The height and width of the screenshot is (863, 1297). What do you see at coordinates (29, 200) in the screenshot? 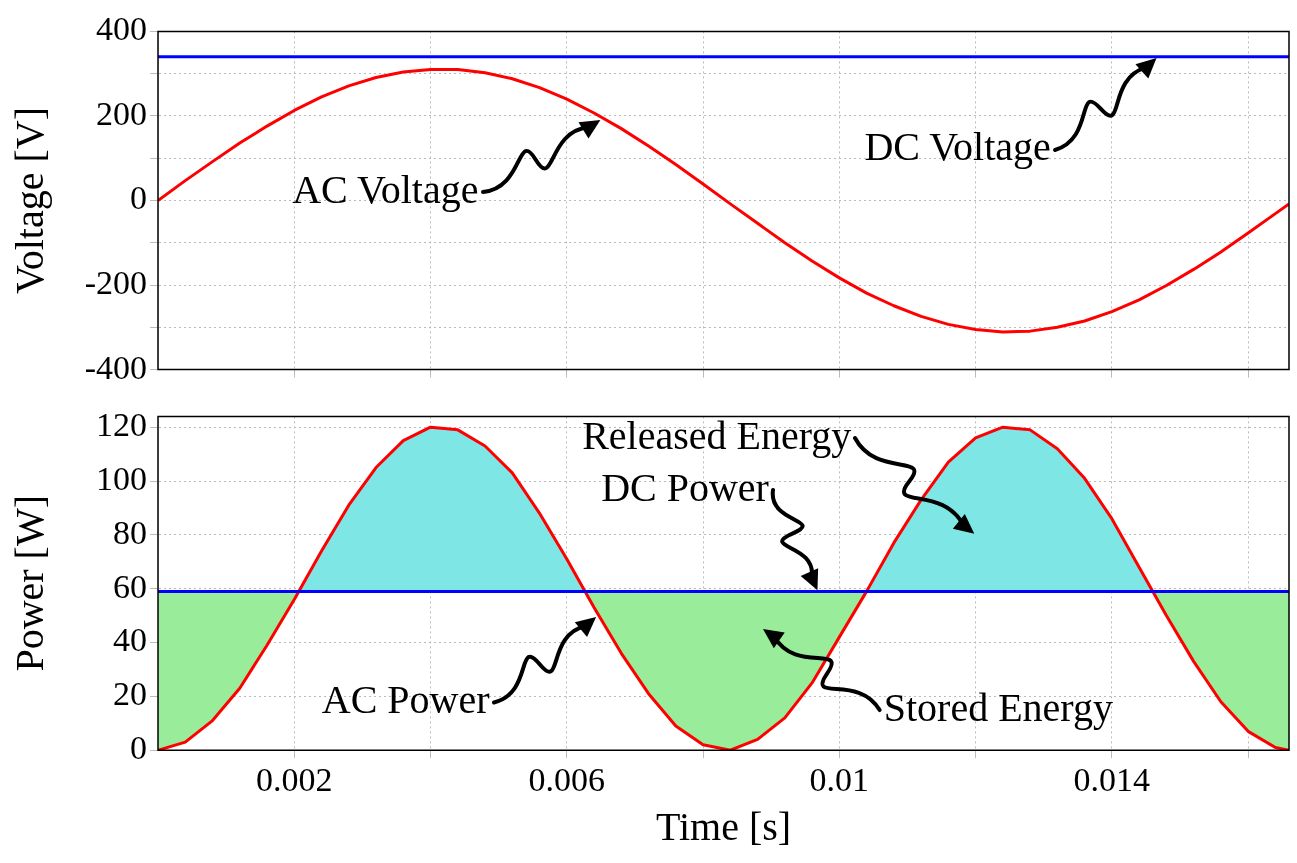
I see `y-axis-title: Voltage [V]` at bounding box center [29, 200].